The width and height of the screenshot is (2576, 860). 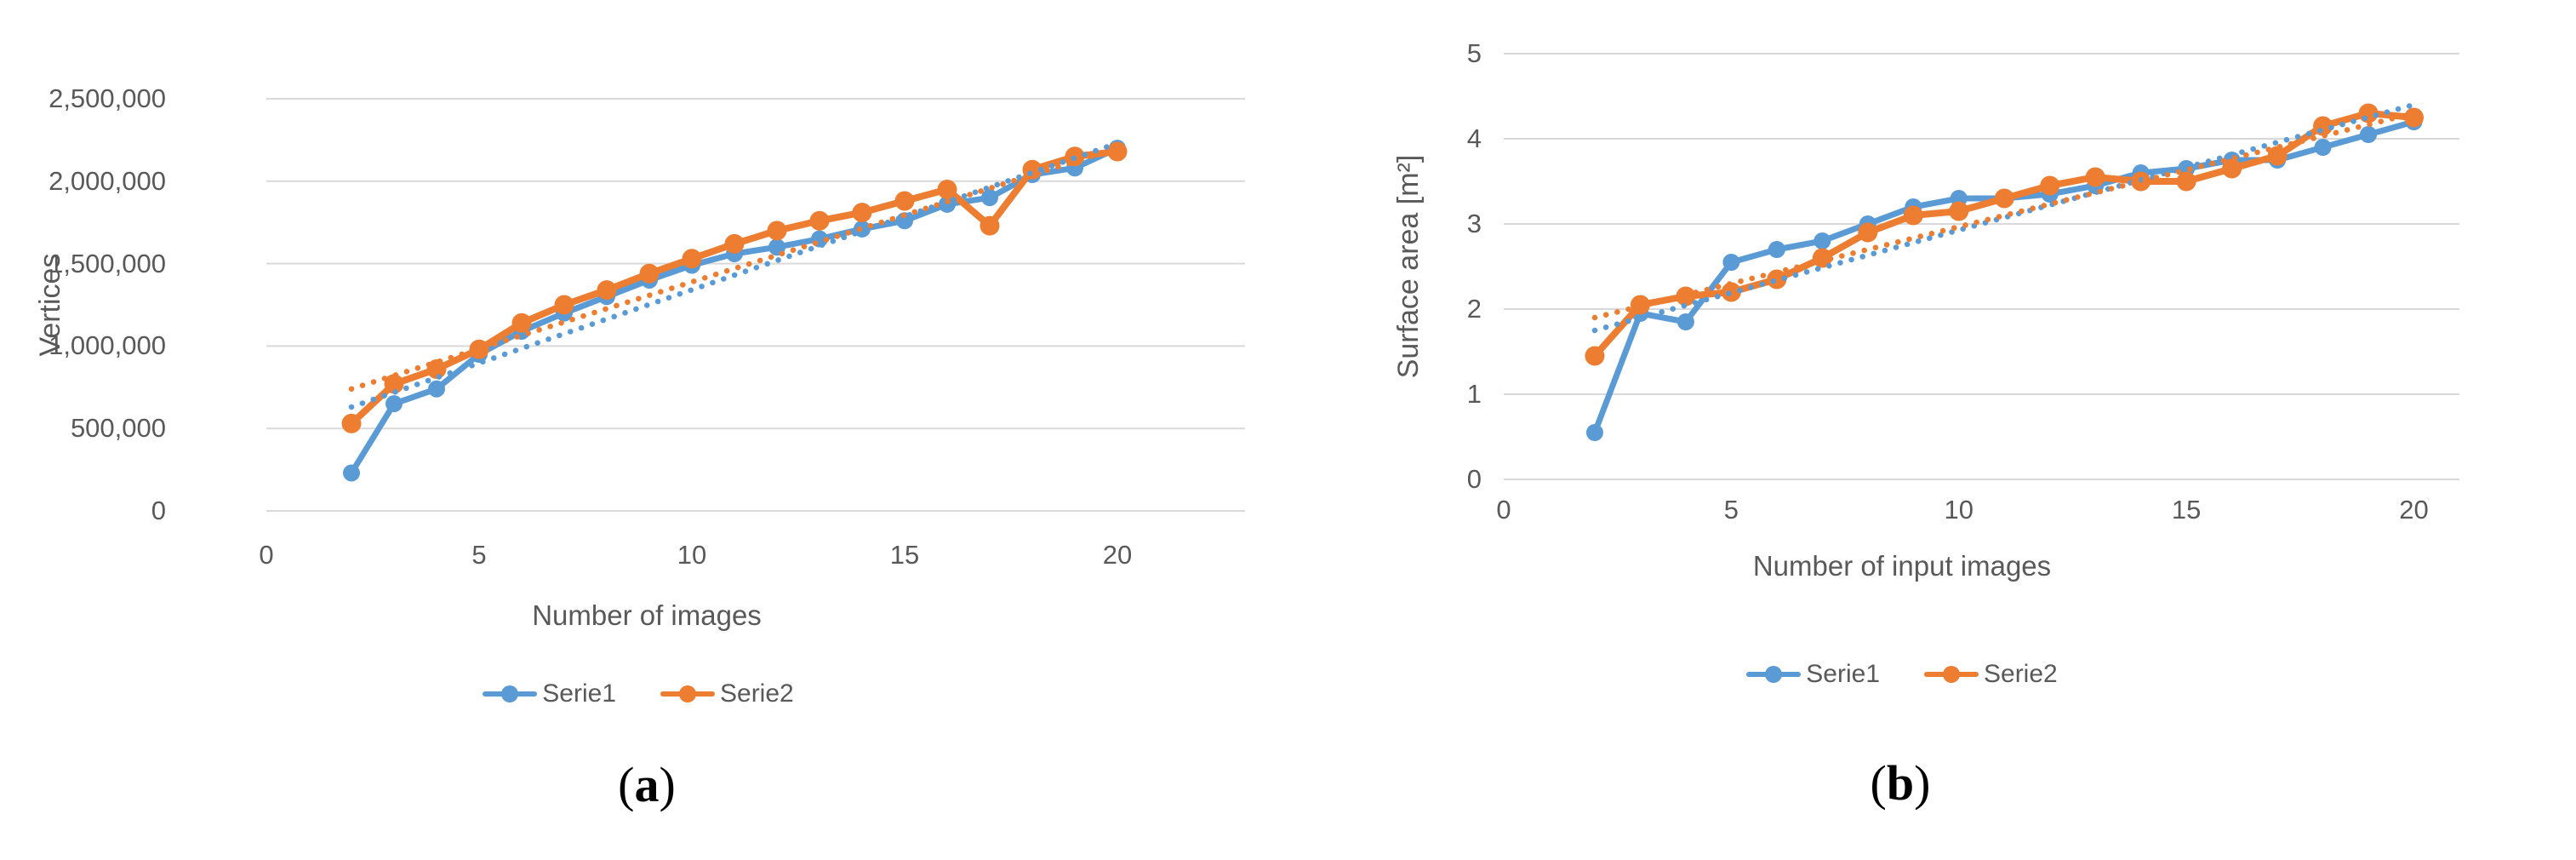 I want to click on legend-item-serie2: Serie2, so click(x=727, y=693).